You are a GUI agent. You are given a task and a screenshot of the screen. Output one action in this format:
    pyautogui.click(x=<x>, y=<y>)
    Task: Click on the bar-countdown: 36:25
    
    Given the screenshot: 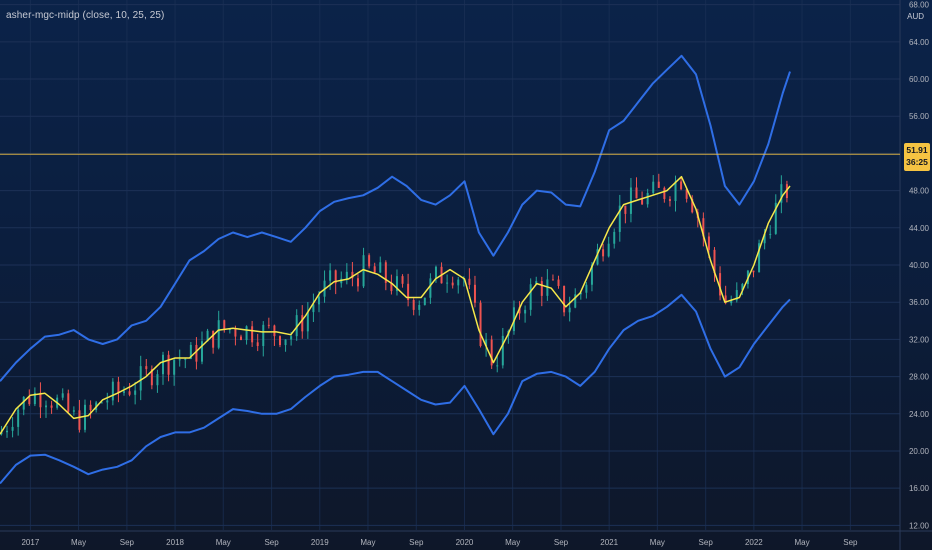 What is the action you would take?
    pyautogui.click(x=917, y=162)
    